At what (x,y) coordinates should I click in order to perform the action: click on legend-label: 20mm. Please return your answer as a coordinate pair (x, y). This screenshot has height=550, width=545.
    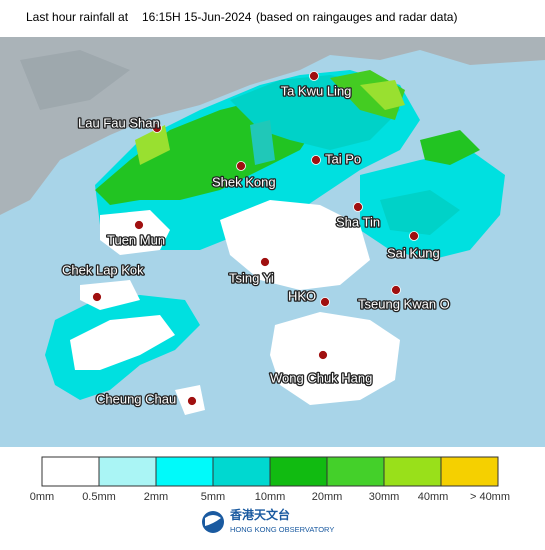
    Looking at the image, I should click on (327, 497).